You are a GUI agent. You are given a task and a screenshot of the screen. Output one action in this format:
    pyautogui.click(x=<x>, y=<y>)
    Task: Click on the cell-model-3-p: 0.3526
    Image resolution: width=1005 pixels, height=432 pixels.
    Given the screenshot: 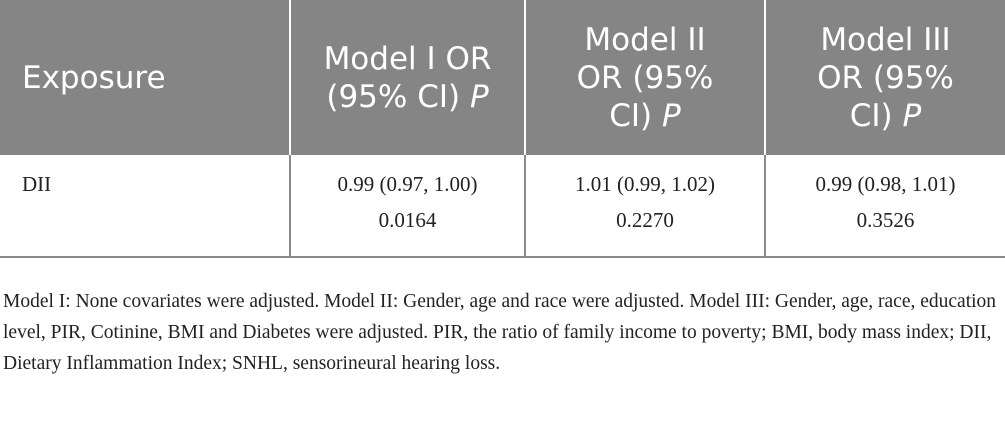 What is the action you would take?
    pyautogui.click(x=884, y=233)
    